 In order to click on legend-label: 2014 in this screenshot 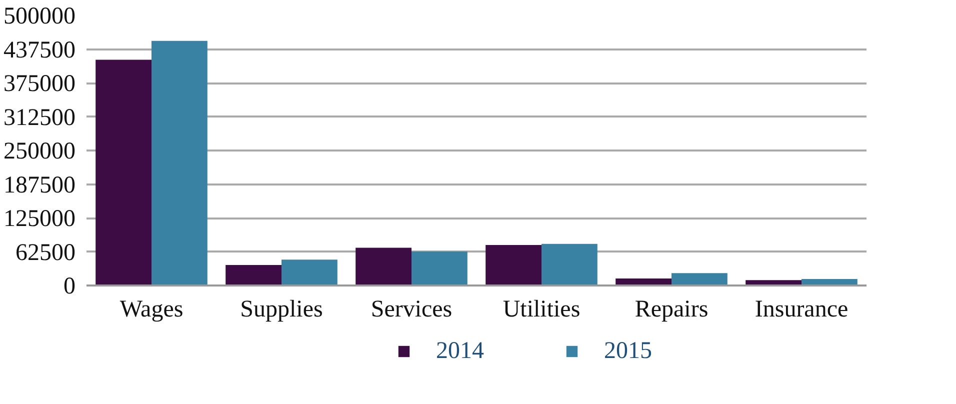, I will do `click(460, 351)`.